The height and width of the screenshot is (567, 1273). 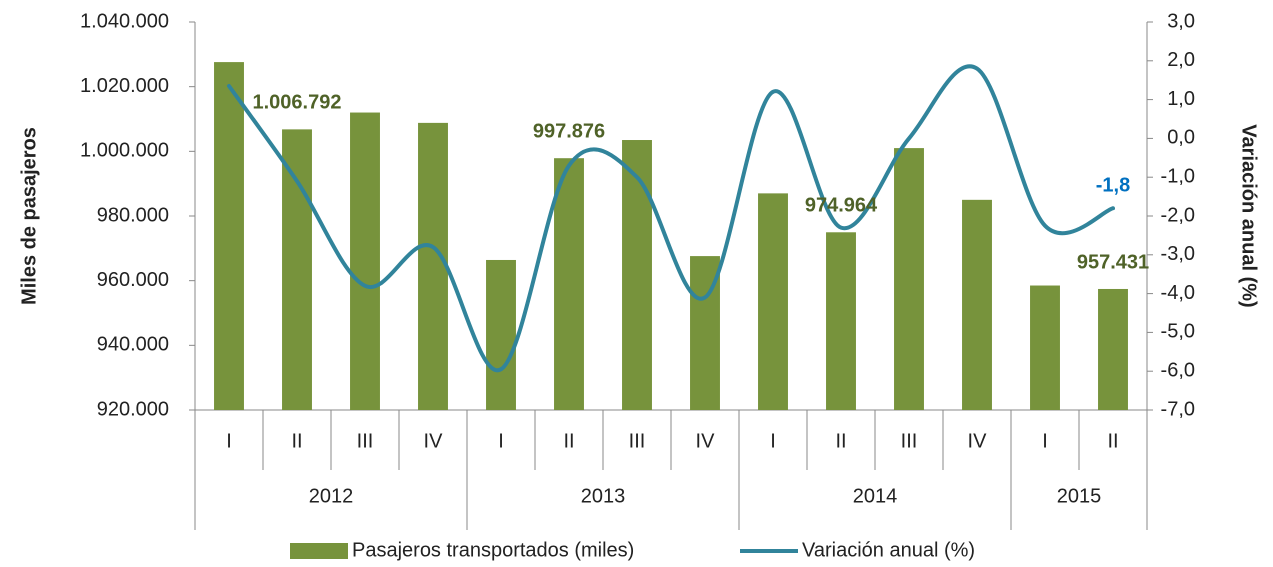 I want to click on x-group-label: 2012, so click(x=331, y=496).